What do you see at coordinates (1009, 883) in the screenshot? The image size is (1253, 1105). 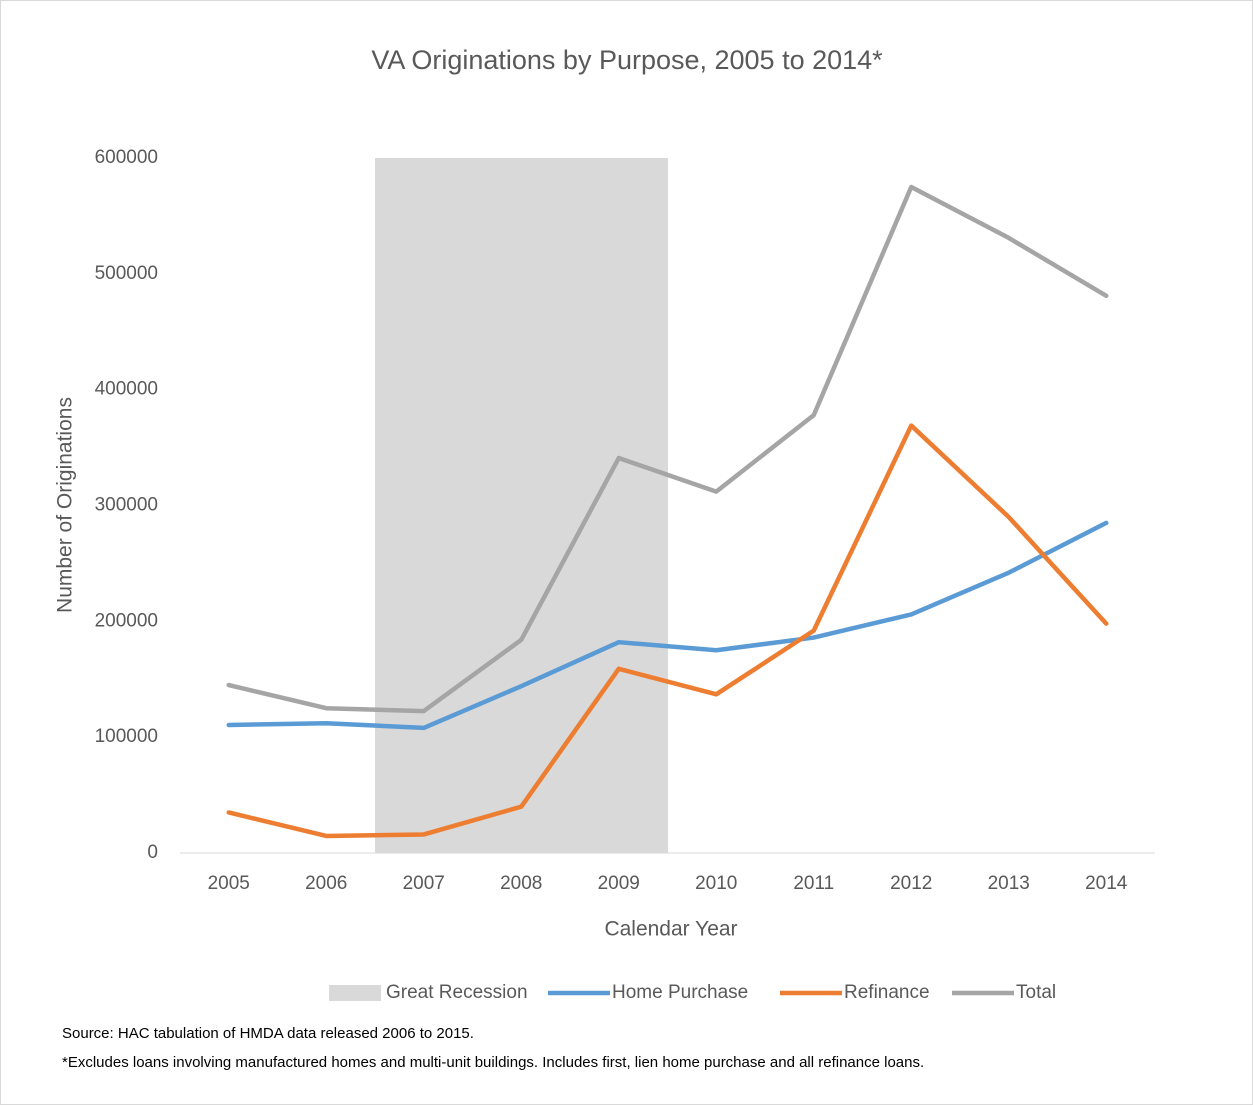 I see `x-tick-label: 2013` at bounding box center [1009, 883].